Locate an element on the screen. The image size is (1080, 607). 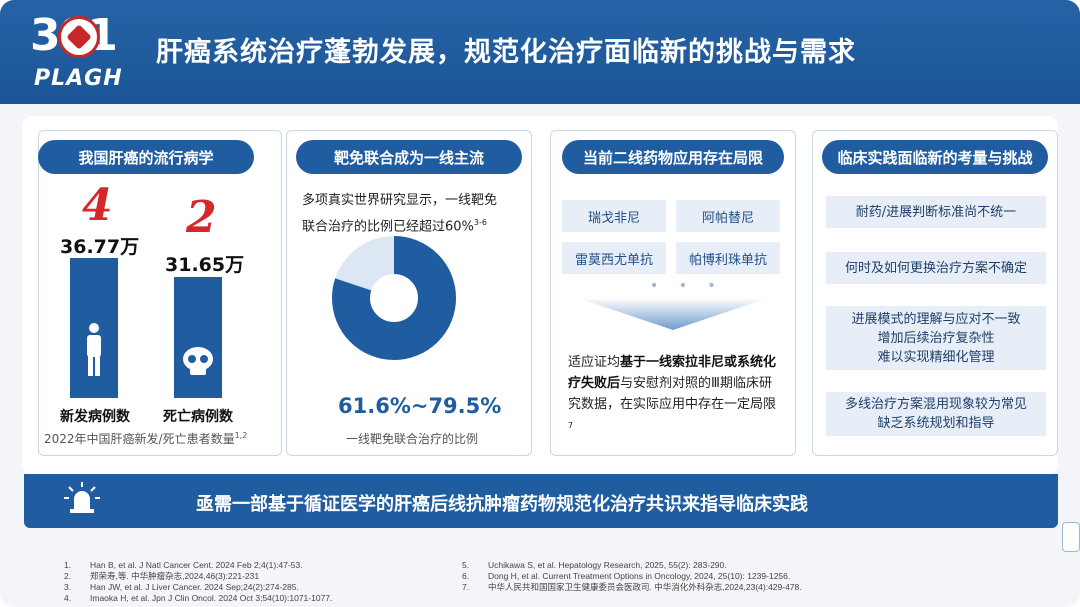
conclusion-banner is located at coordinates (541, 501).